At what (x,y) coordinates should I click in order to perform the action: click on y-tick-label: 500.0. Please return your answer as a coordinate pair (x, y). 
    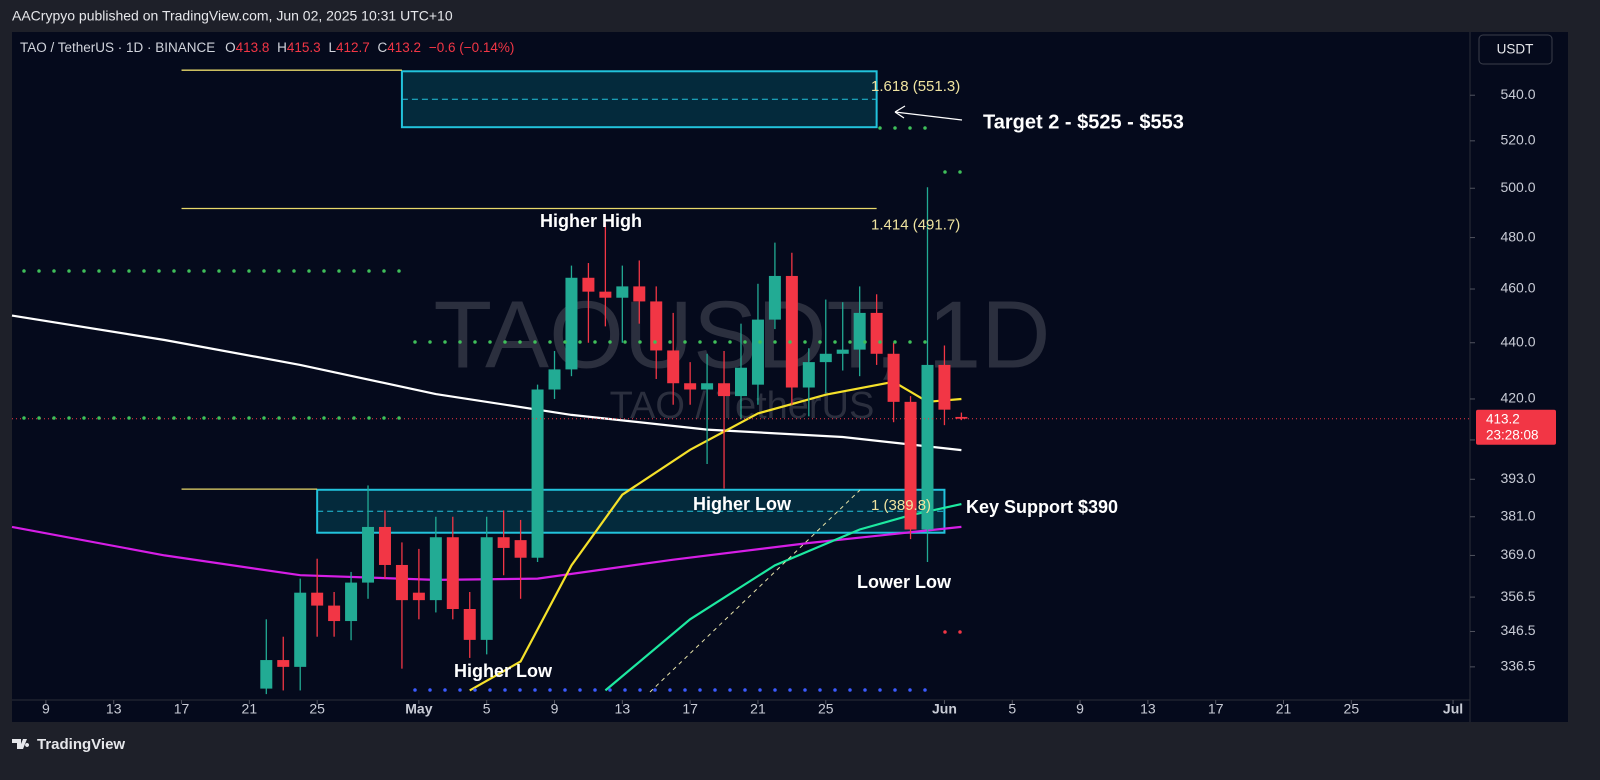
    Looking at the image, I should click on (1517, 187).